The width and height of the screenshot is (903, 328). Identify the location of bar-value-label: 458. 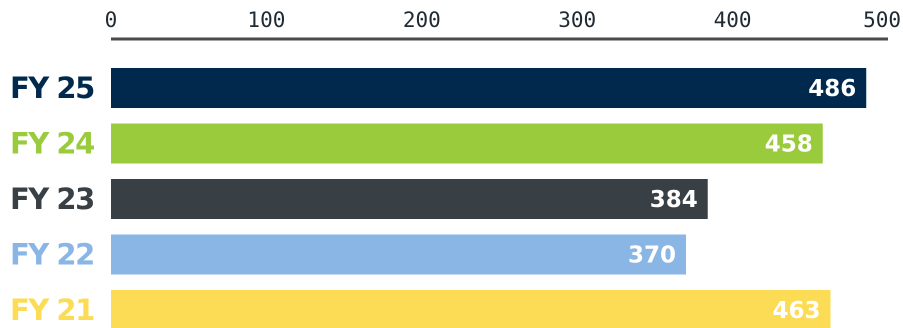
(789, 145).